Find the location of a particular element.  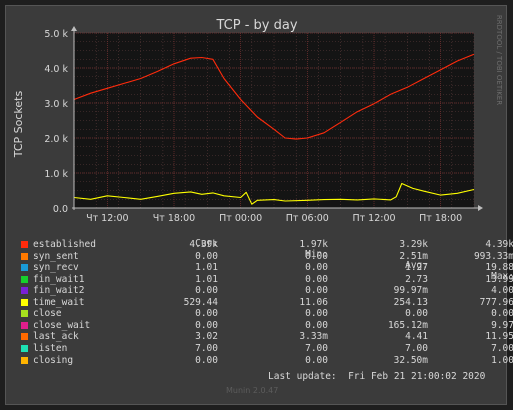

legend-max: 11.95 is located at coordinates (499, 337).